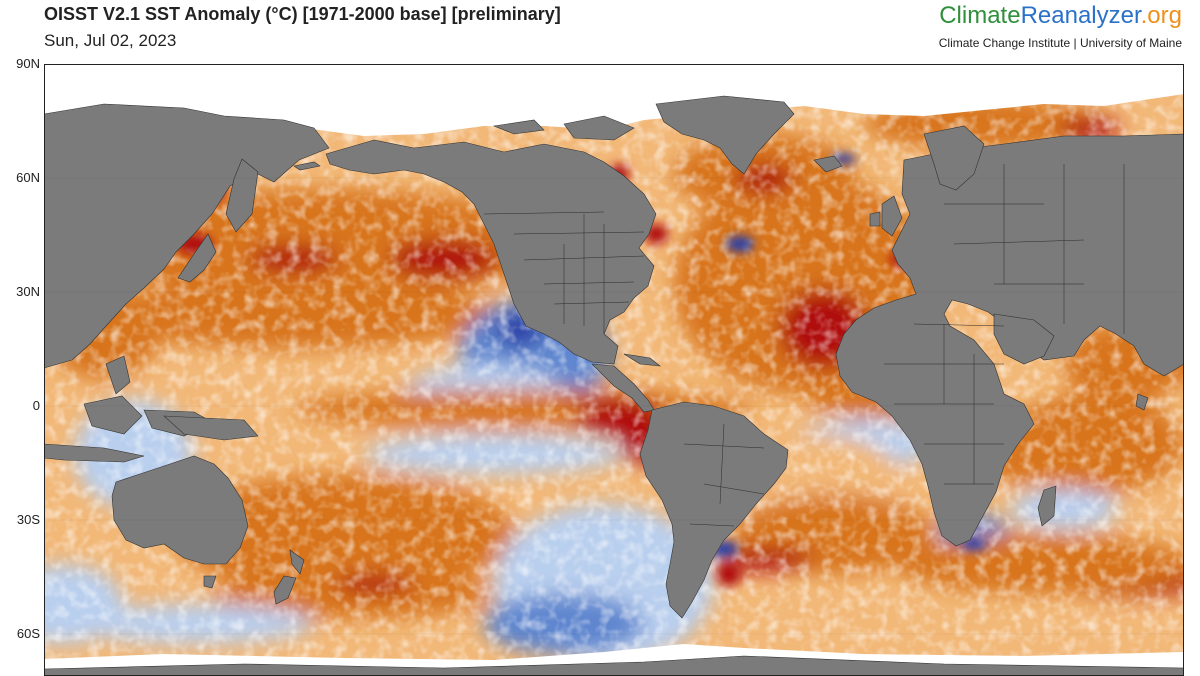 The width and height of the screenshot is (1200, 676). Describe the element at coordinates (980, 15) in the screenshot. I see `brand-climate: Climate` at that location.